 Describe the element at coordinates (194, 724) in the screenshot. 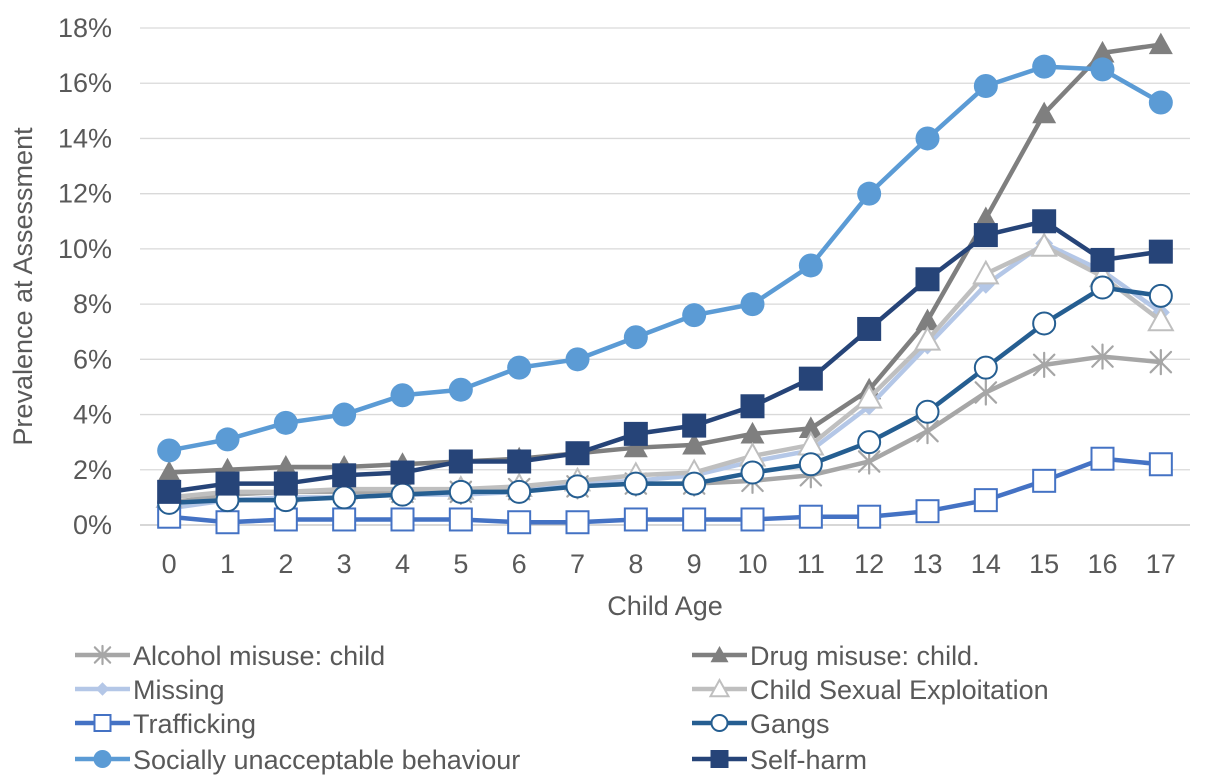

I see `legend-label: Trafficking` at that location.